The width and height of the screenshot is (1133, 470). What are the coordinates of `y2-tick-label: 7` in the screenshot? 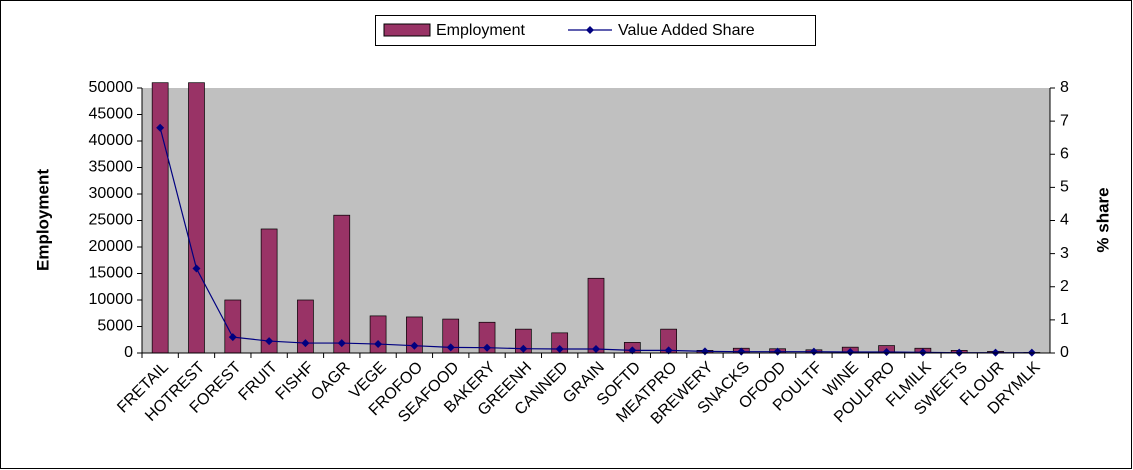 It's located at (1064, 120).